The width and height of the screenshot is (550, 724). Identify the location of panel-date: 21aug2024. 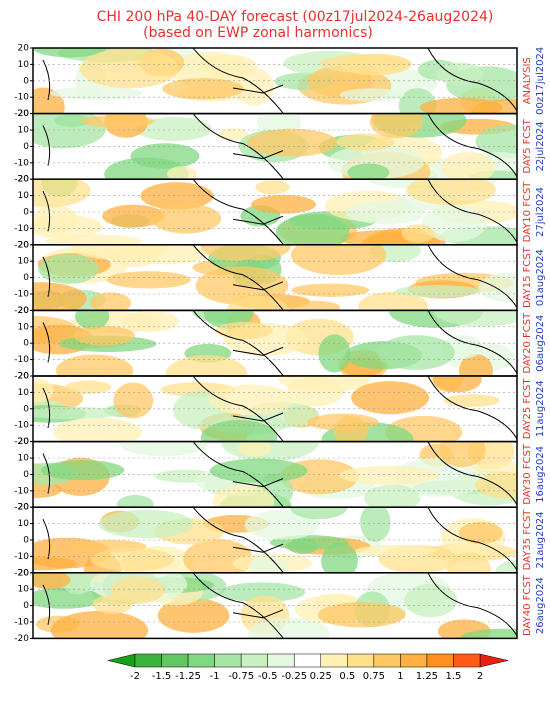
(540, 540).